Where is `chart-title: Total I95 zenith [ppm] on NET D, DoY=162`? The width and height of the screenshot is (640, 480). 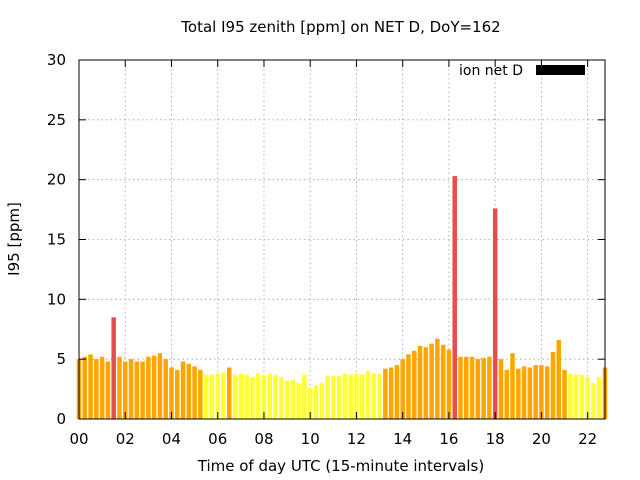 chart-title: Total I95 zenith [ppm] on NET D, DoY=162 is located at coordinates (340, 27).